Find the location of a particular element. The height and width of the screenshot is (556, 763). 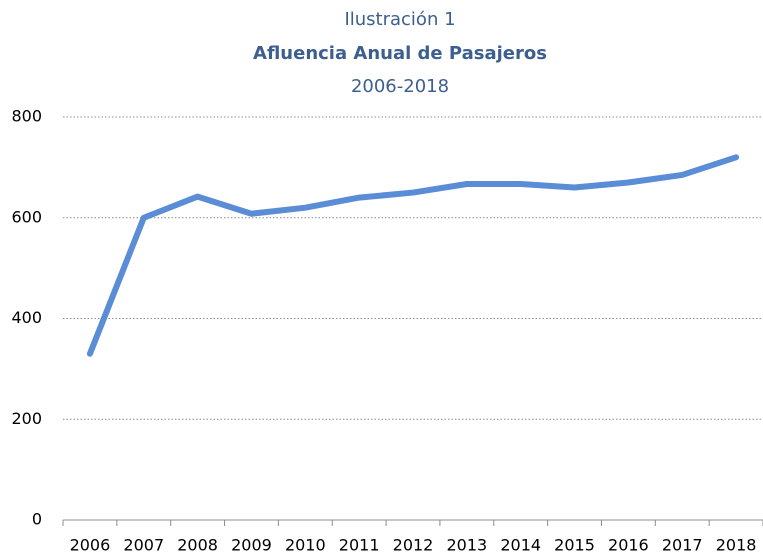

x-tick-label: 2010 is located at coordinates (305, 545).